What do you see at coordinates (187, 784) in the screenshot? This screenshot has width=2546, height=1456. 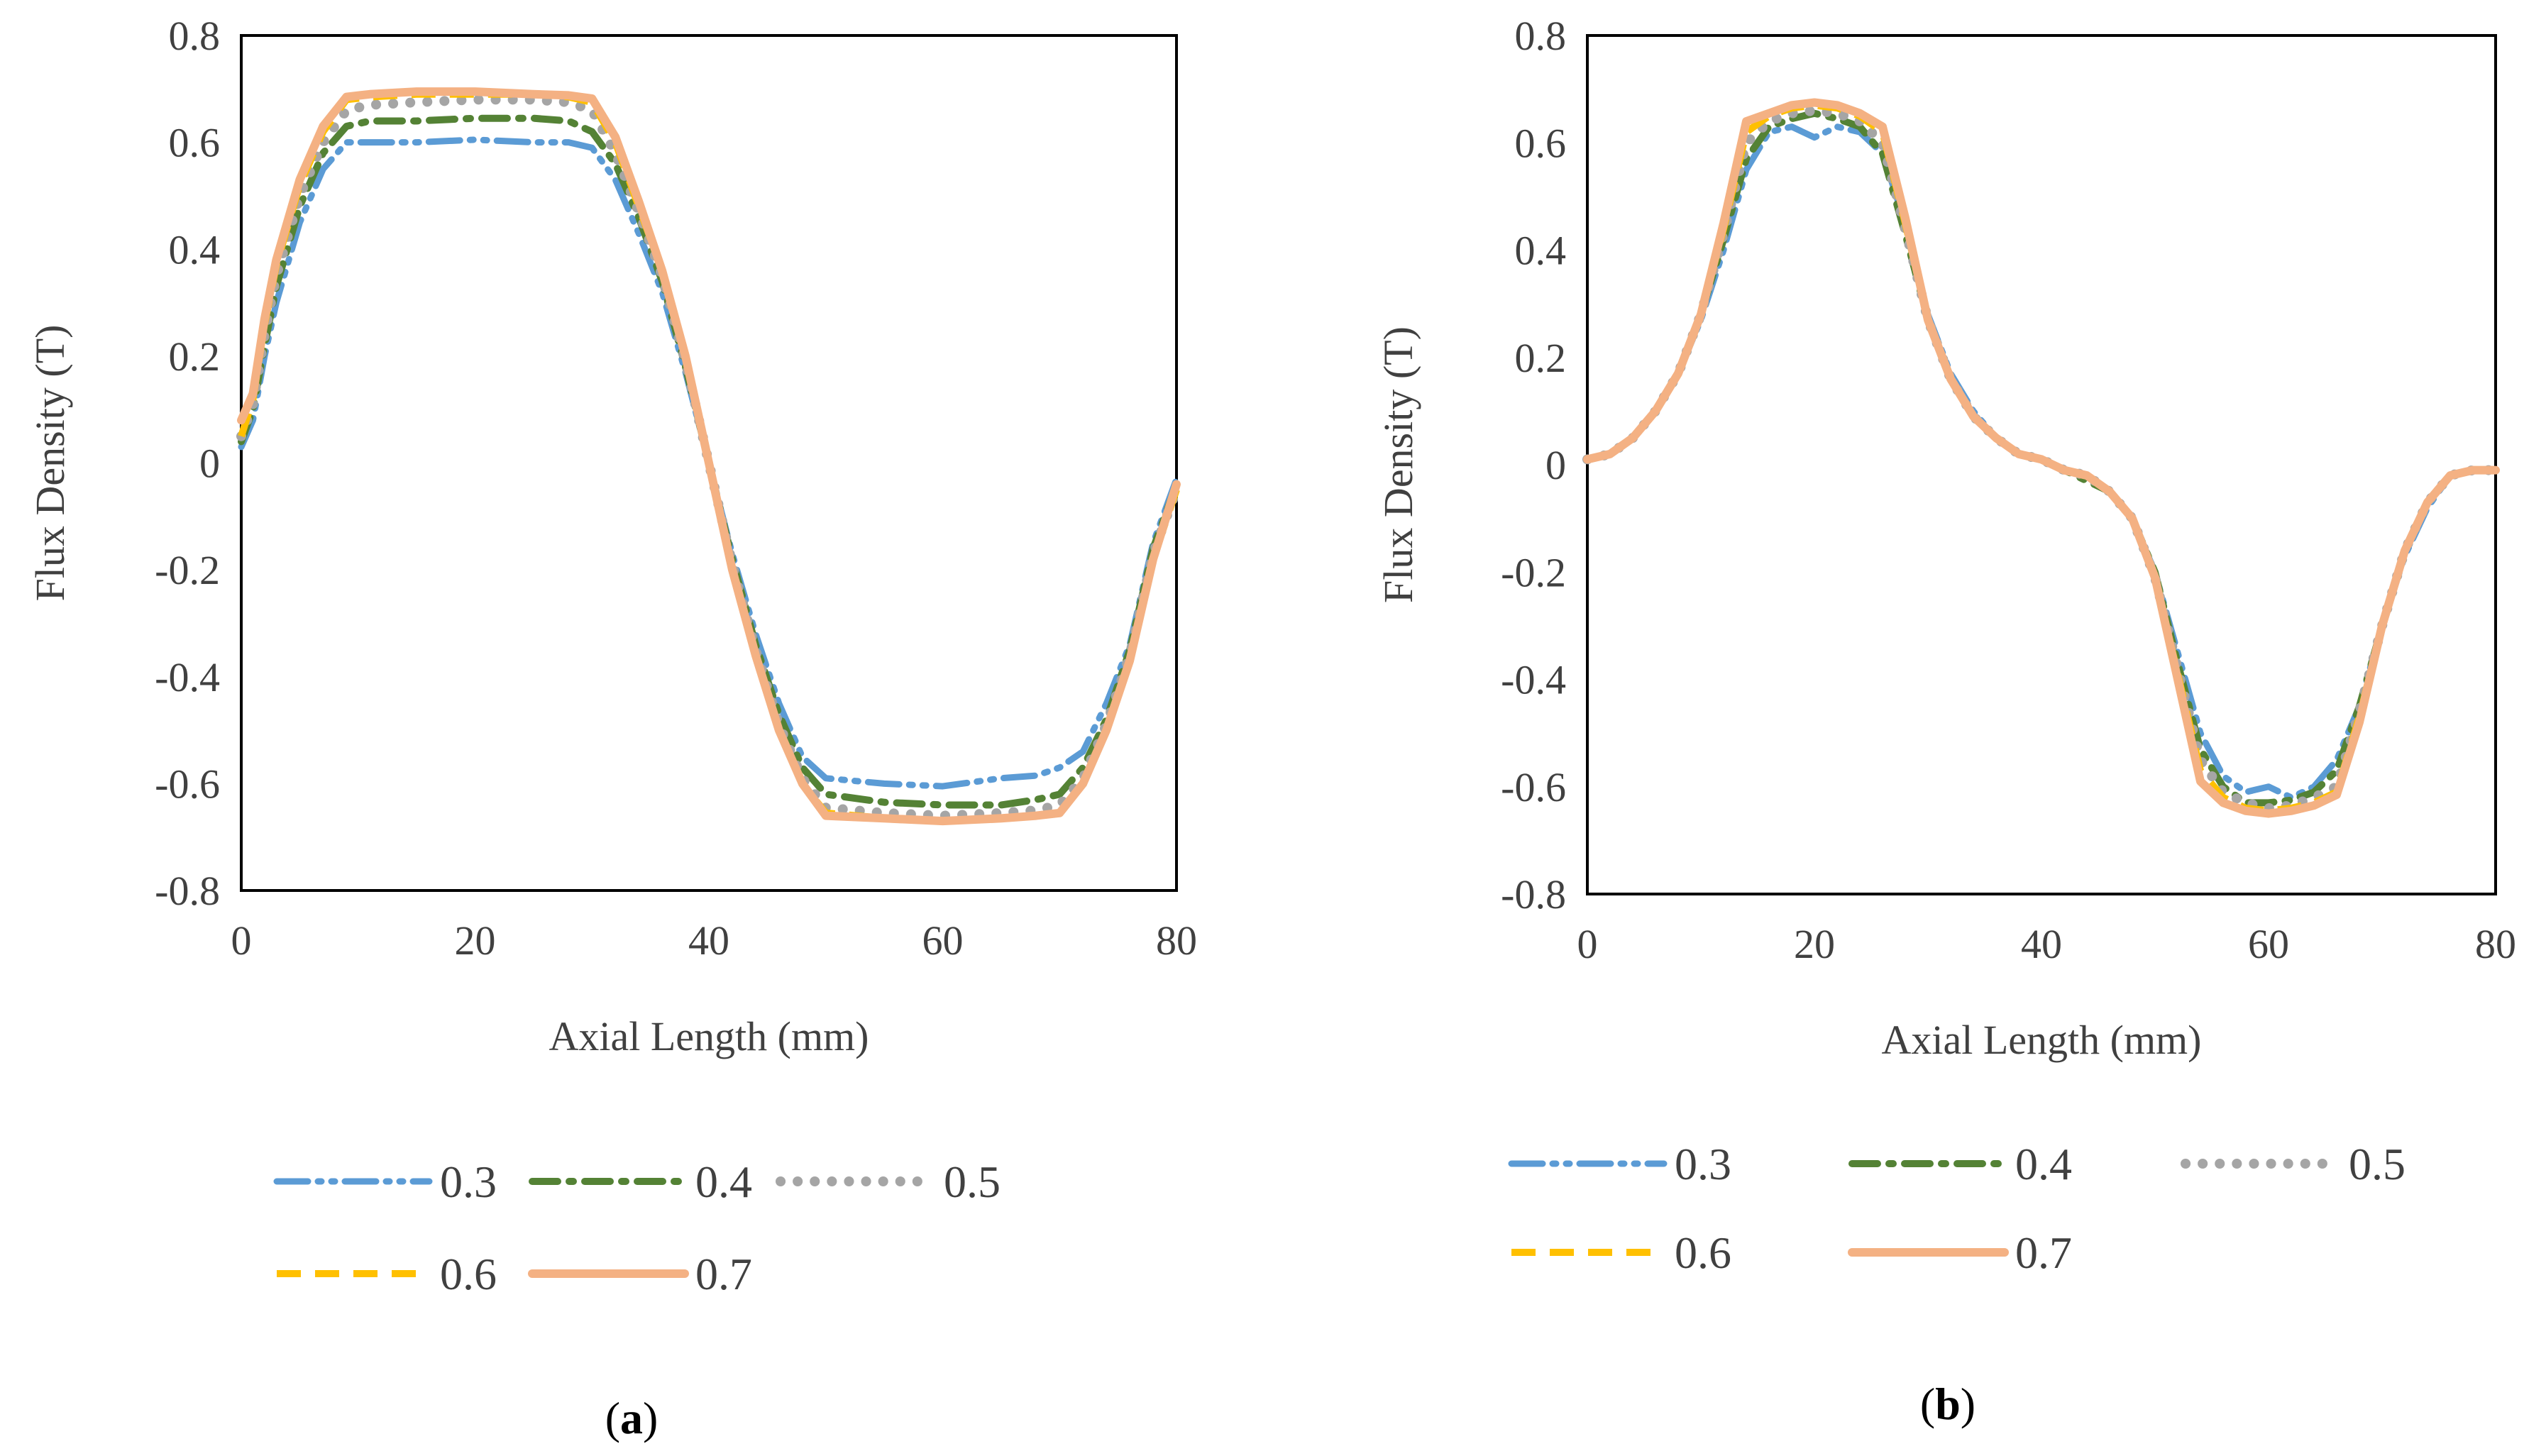 I see `y-tick-label-a: -0.6` at bounding box center [187, 784].